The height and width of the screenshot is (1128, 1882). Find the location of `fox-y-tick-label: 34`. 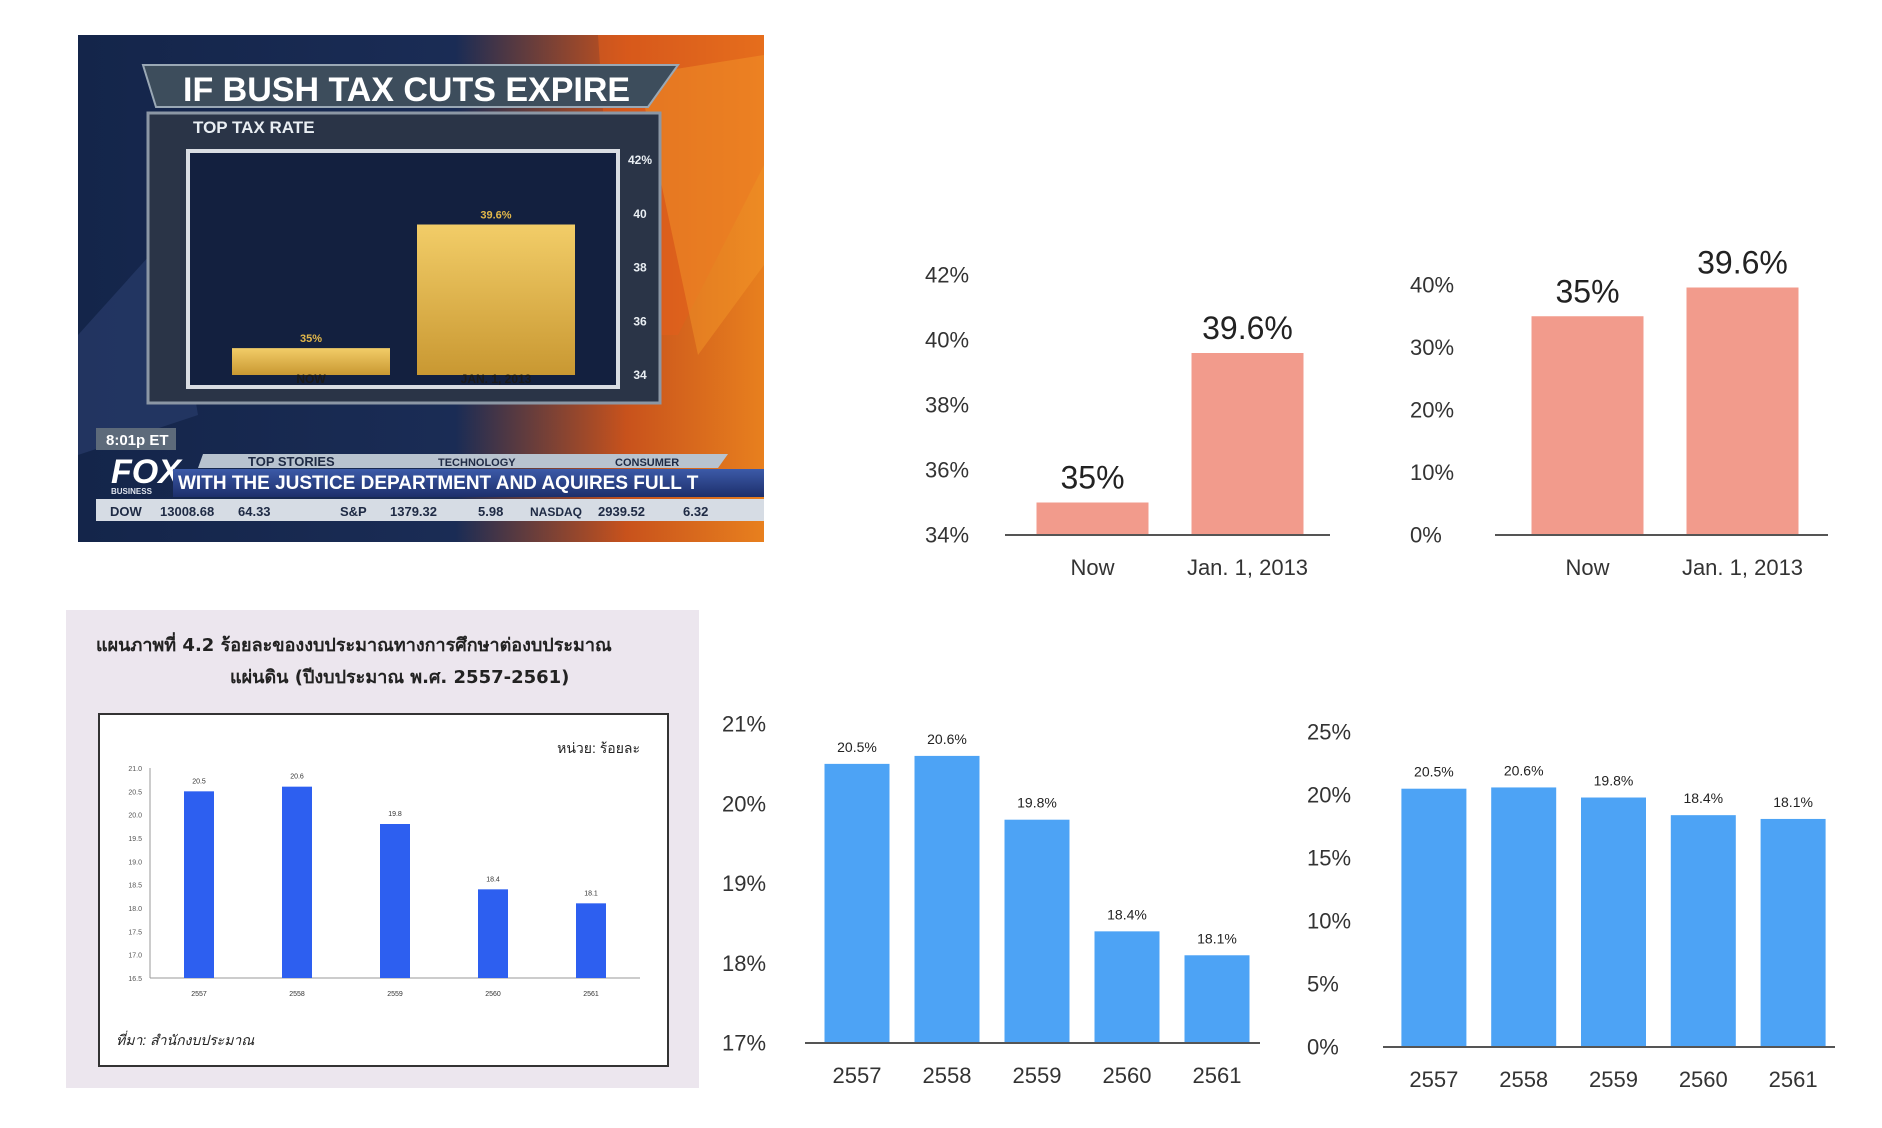

fox-y-tick-label: 34 is located at coordinates (640, 375).